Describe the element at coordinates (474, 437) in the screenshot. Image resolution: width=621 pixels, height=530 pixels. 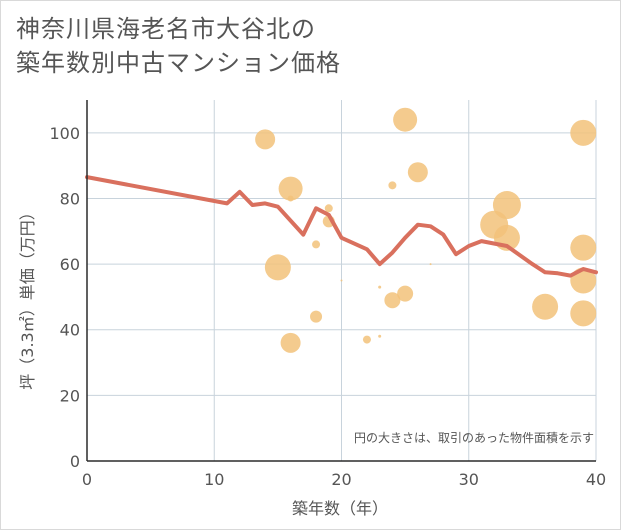
I see `bubble-size-note: 円の大きさは、取引のあった物件面積を示す` at that location.